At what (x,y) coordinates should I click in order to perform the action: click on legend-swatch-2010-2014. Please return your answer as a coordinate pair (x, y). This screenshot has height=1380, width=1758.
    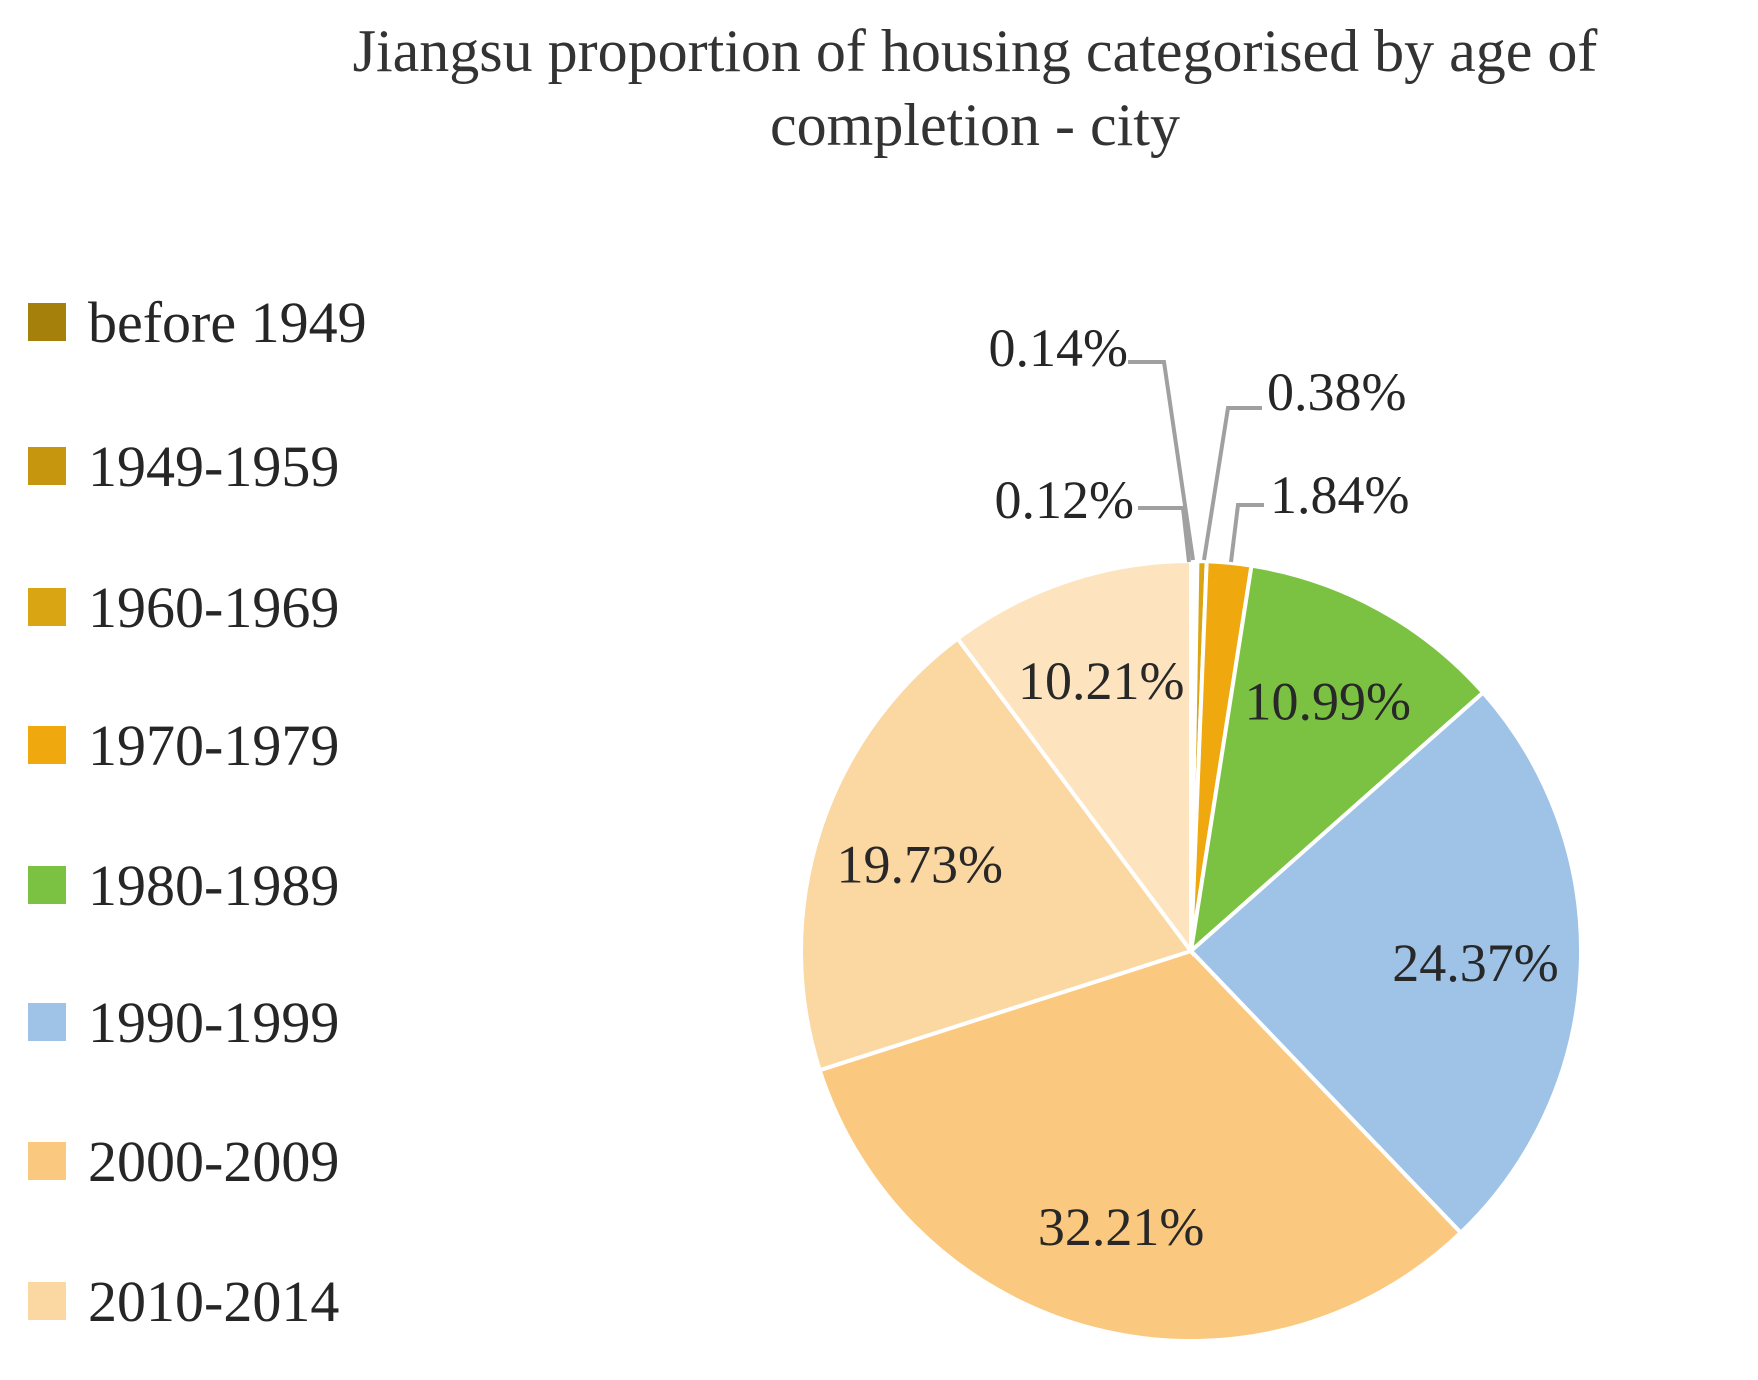
    Looking at the image, I should click on (47, 1301).